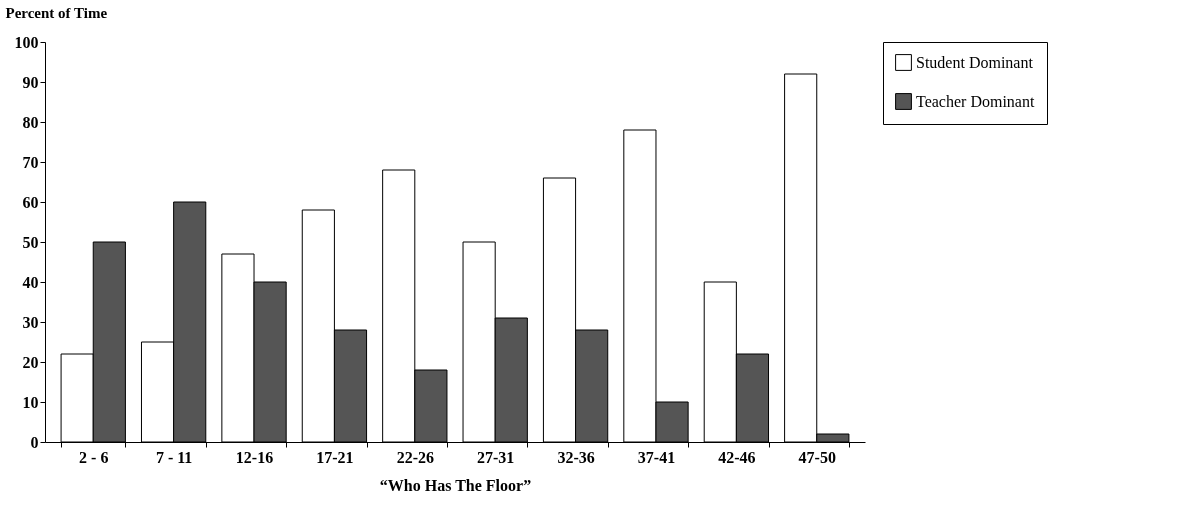 The image size is (1202, 518). What do you see at coordinates (30, 162) in the screenshot?
I see `y-tick-label: 70` at bounding box center [30, 162].